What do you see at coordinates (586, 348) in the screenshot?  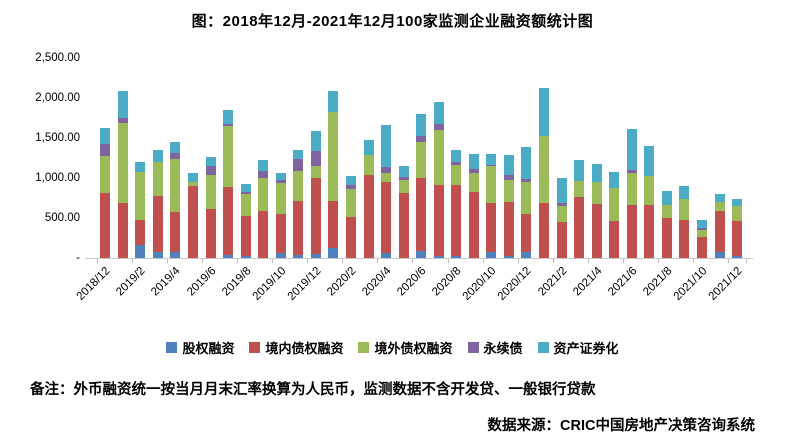 I see `legend-label: 资产证券化` at bounding box center [586, 348].